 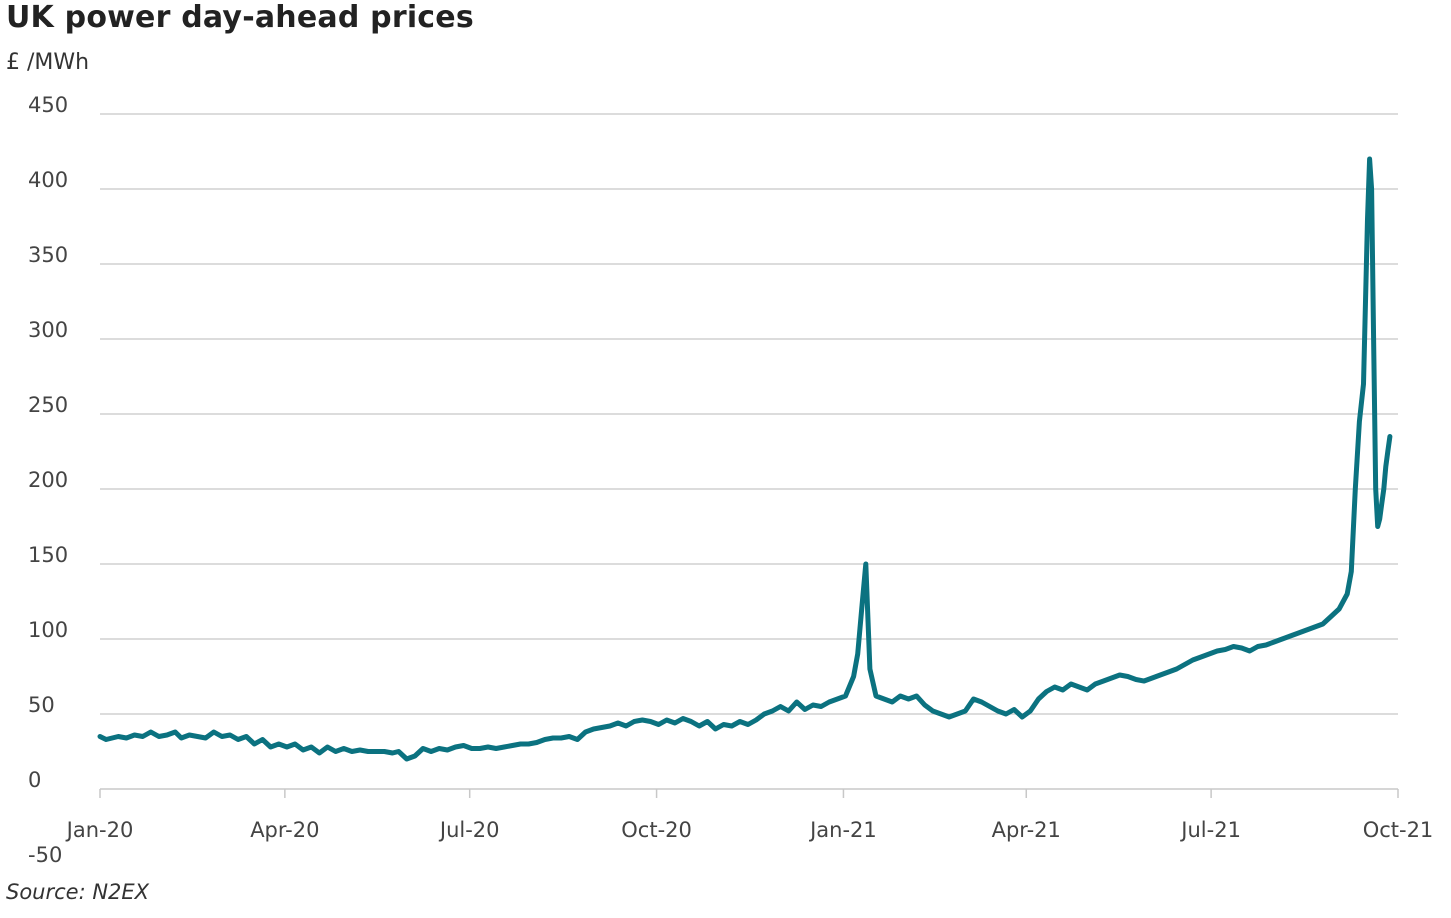 I want to click on chart-title: UK power day-ahead prices, so click(x=240, y=17).